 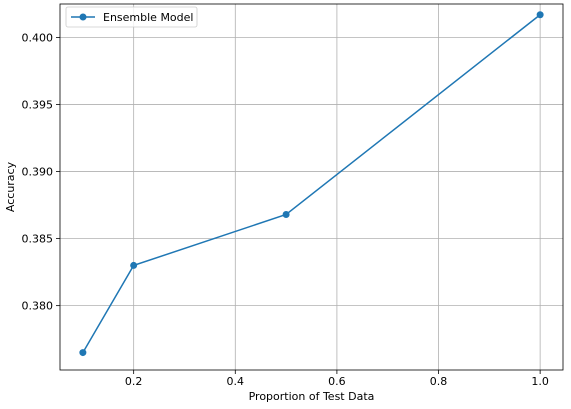 I want to click on y-tick-label: 0.400, so click(x=38, y=38).